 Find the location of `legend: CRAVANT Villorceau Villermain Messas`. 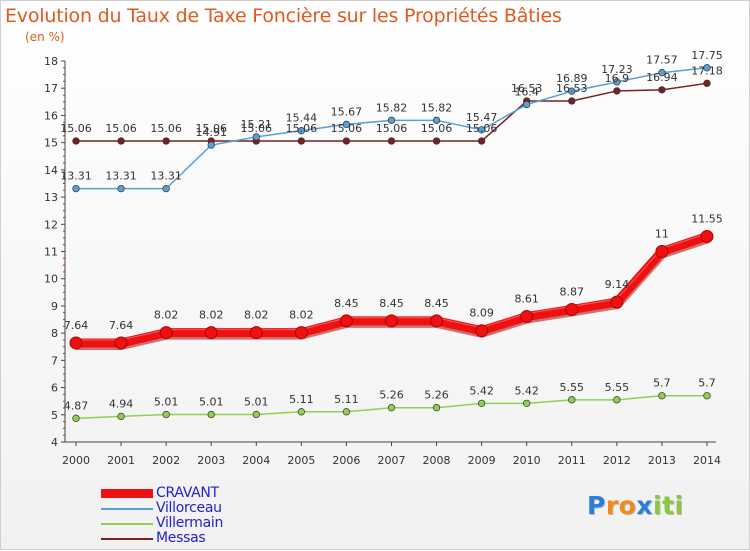

legend: CRAVANT Villorceau Villermain Messas is located at coordinates (162, 516).